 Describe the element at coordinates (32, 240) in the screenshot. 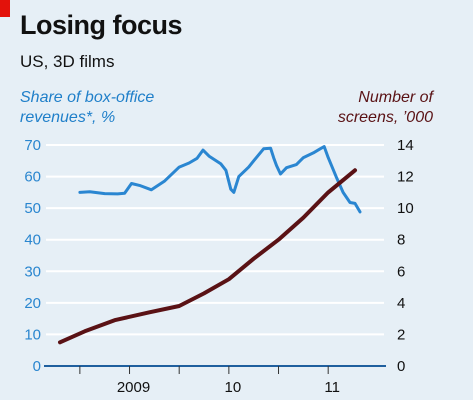

I see `y-left-tick-label: 40` at that location.